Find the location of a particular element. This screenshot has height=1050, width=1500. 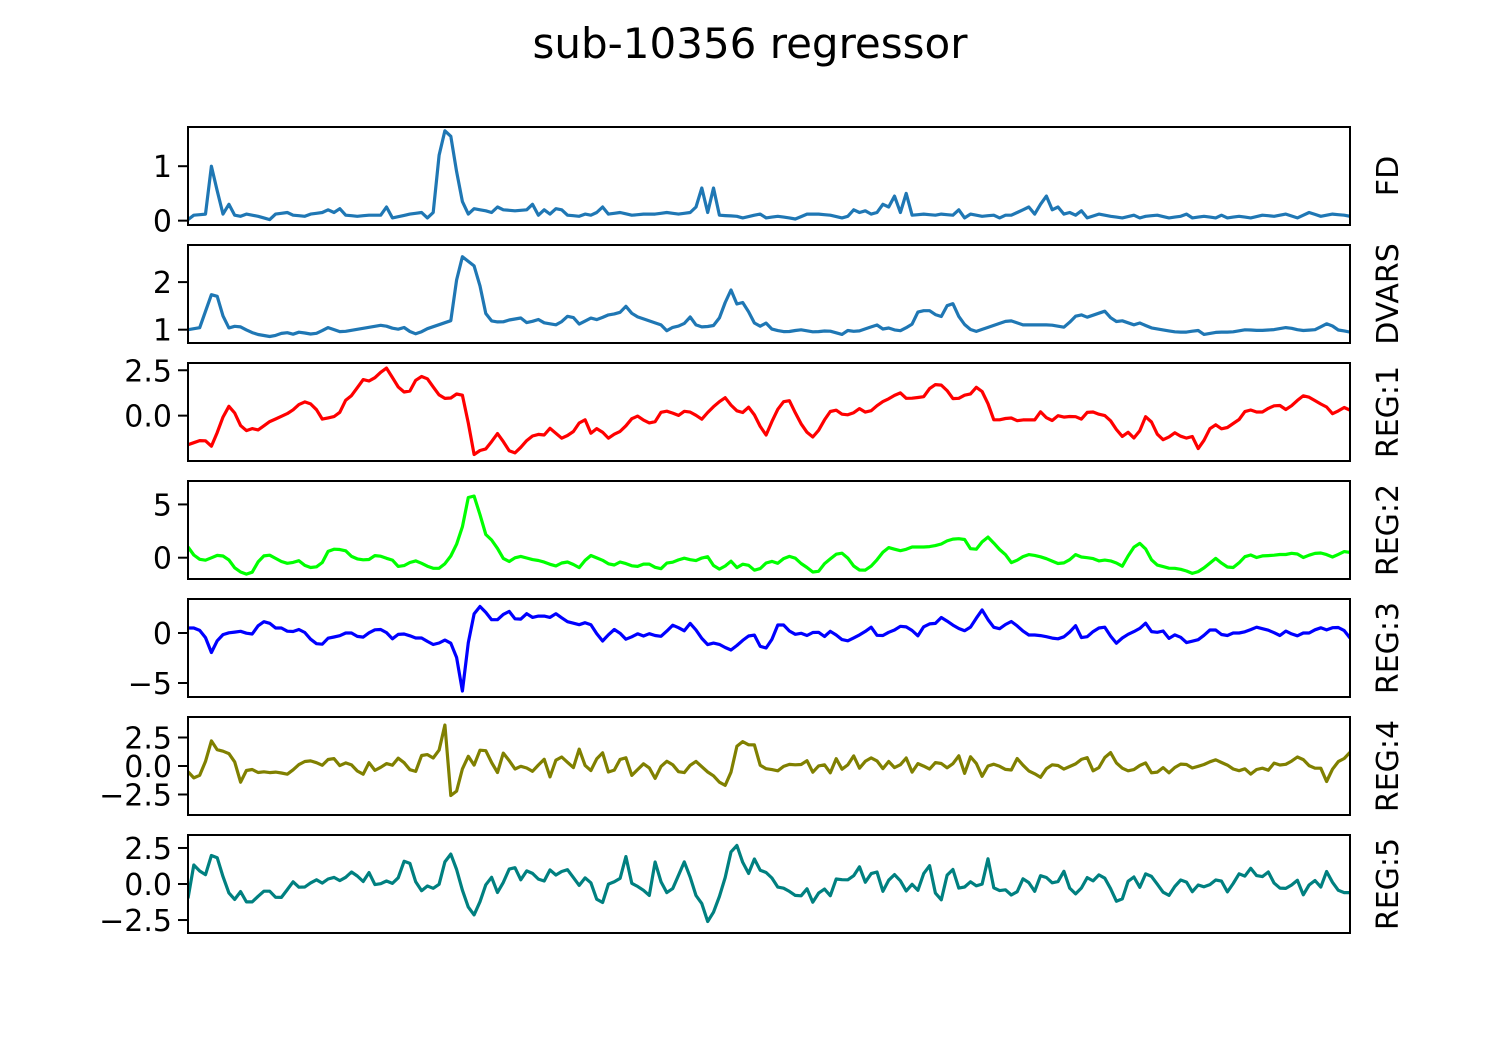

panel-reg-3: −5 0 REG:3 is located at coordinates (767, 650).